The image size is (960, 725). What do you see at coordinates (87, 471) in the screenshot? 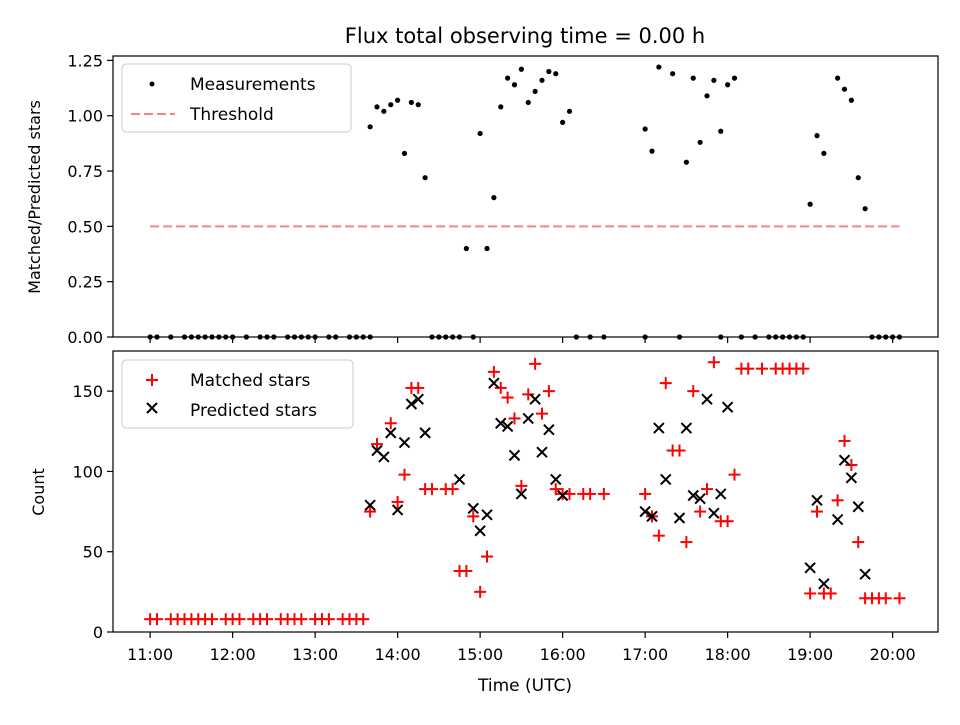
I see `count-y-tick-label: 100` at bounding box center [87, 471].